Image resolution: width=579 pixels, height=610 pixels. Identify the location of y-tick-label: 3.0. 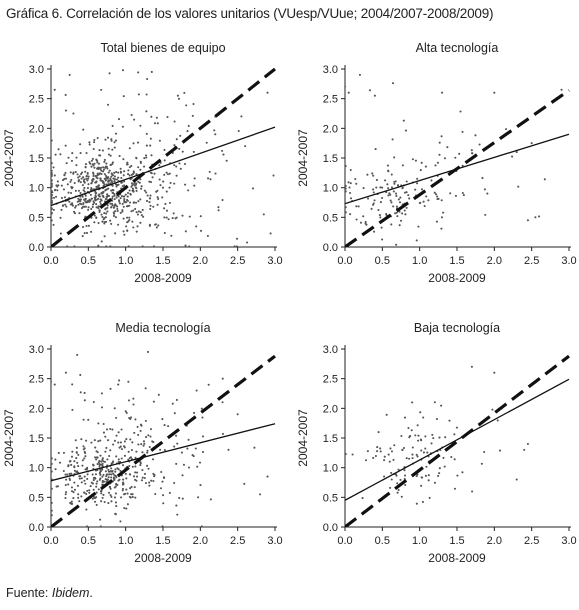
(330, 70).